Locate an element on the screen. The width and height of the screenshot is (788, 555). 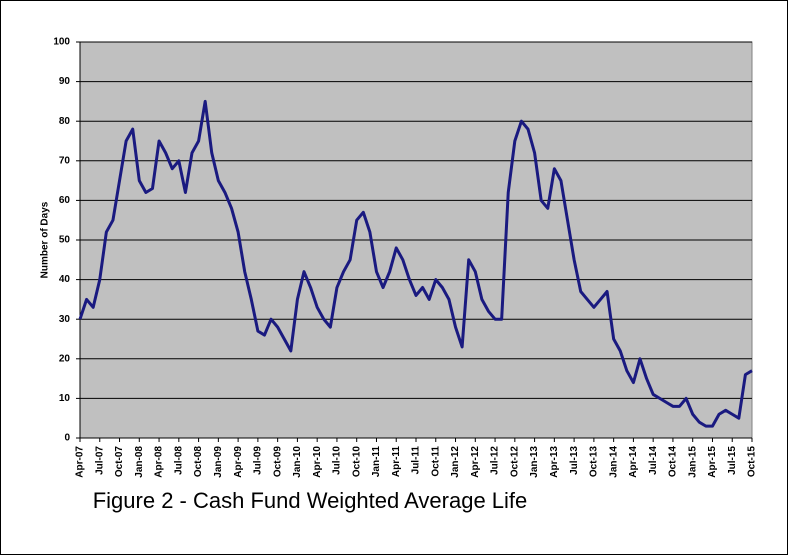
x-tick-label: Jul-14 is located at coordinates (653, 460).